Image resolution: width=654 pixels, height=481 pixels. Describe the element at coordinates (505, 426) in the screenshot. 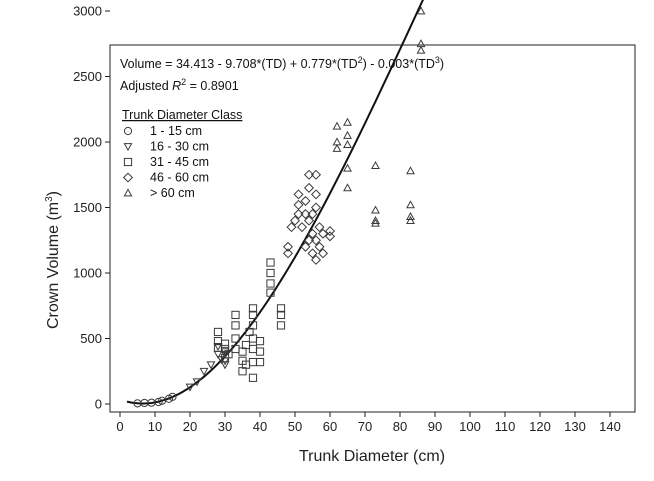

I see `x-tick-label: 110` at that location.